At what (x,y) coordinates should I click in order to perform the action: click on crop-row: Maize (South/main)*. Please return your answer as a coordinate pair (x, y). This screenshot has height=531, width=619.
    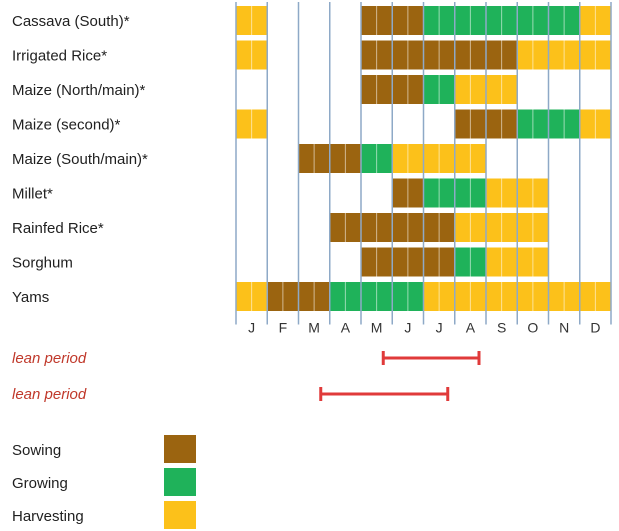
    Looking at the image, I should click on (249, 158).